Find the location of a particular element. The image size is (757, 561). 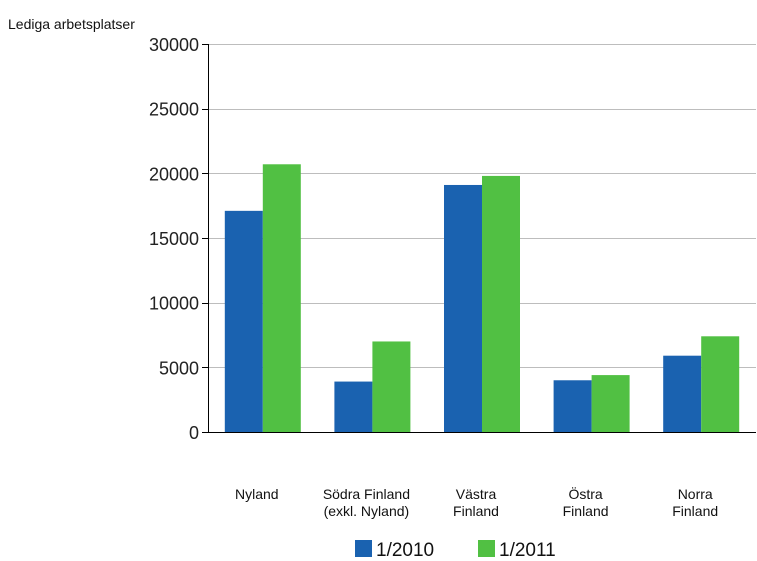

y-tick-label: 30000 is located at coordinates (174, 45).